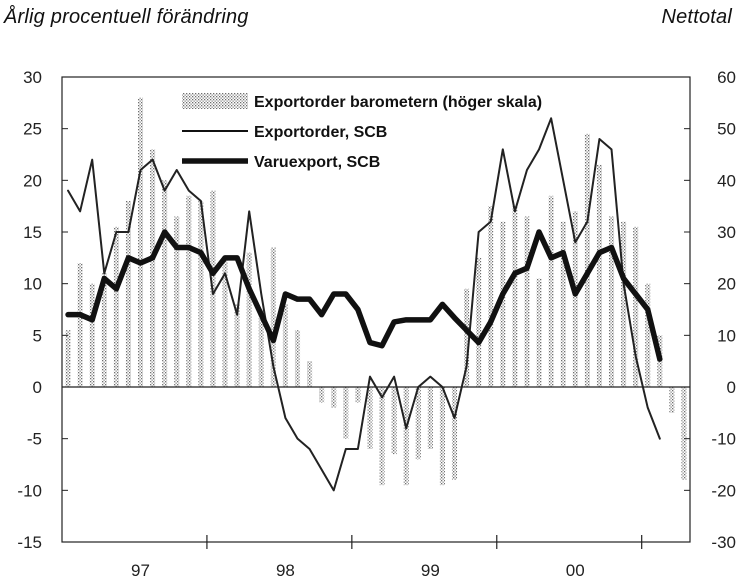 Image resolution: width=738 pixels, height=584 pixels. I want to click on x-tick-label: 98, so click(285, 570).